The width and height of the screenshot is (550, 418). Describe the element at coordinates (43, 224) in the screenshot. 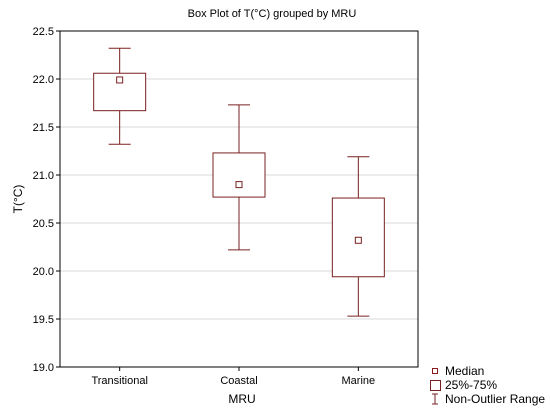

I see `y-tick-label: 20.5` at that location.